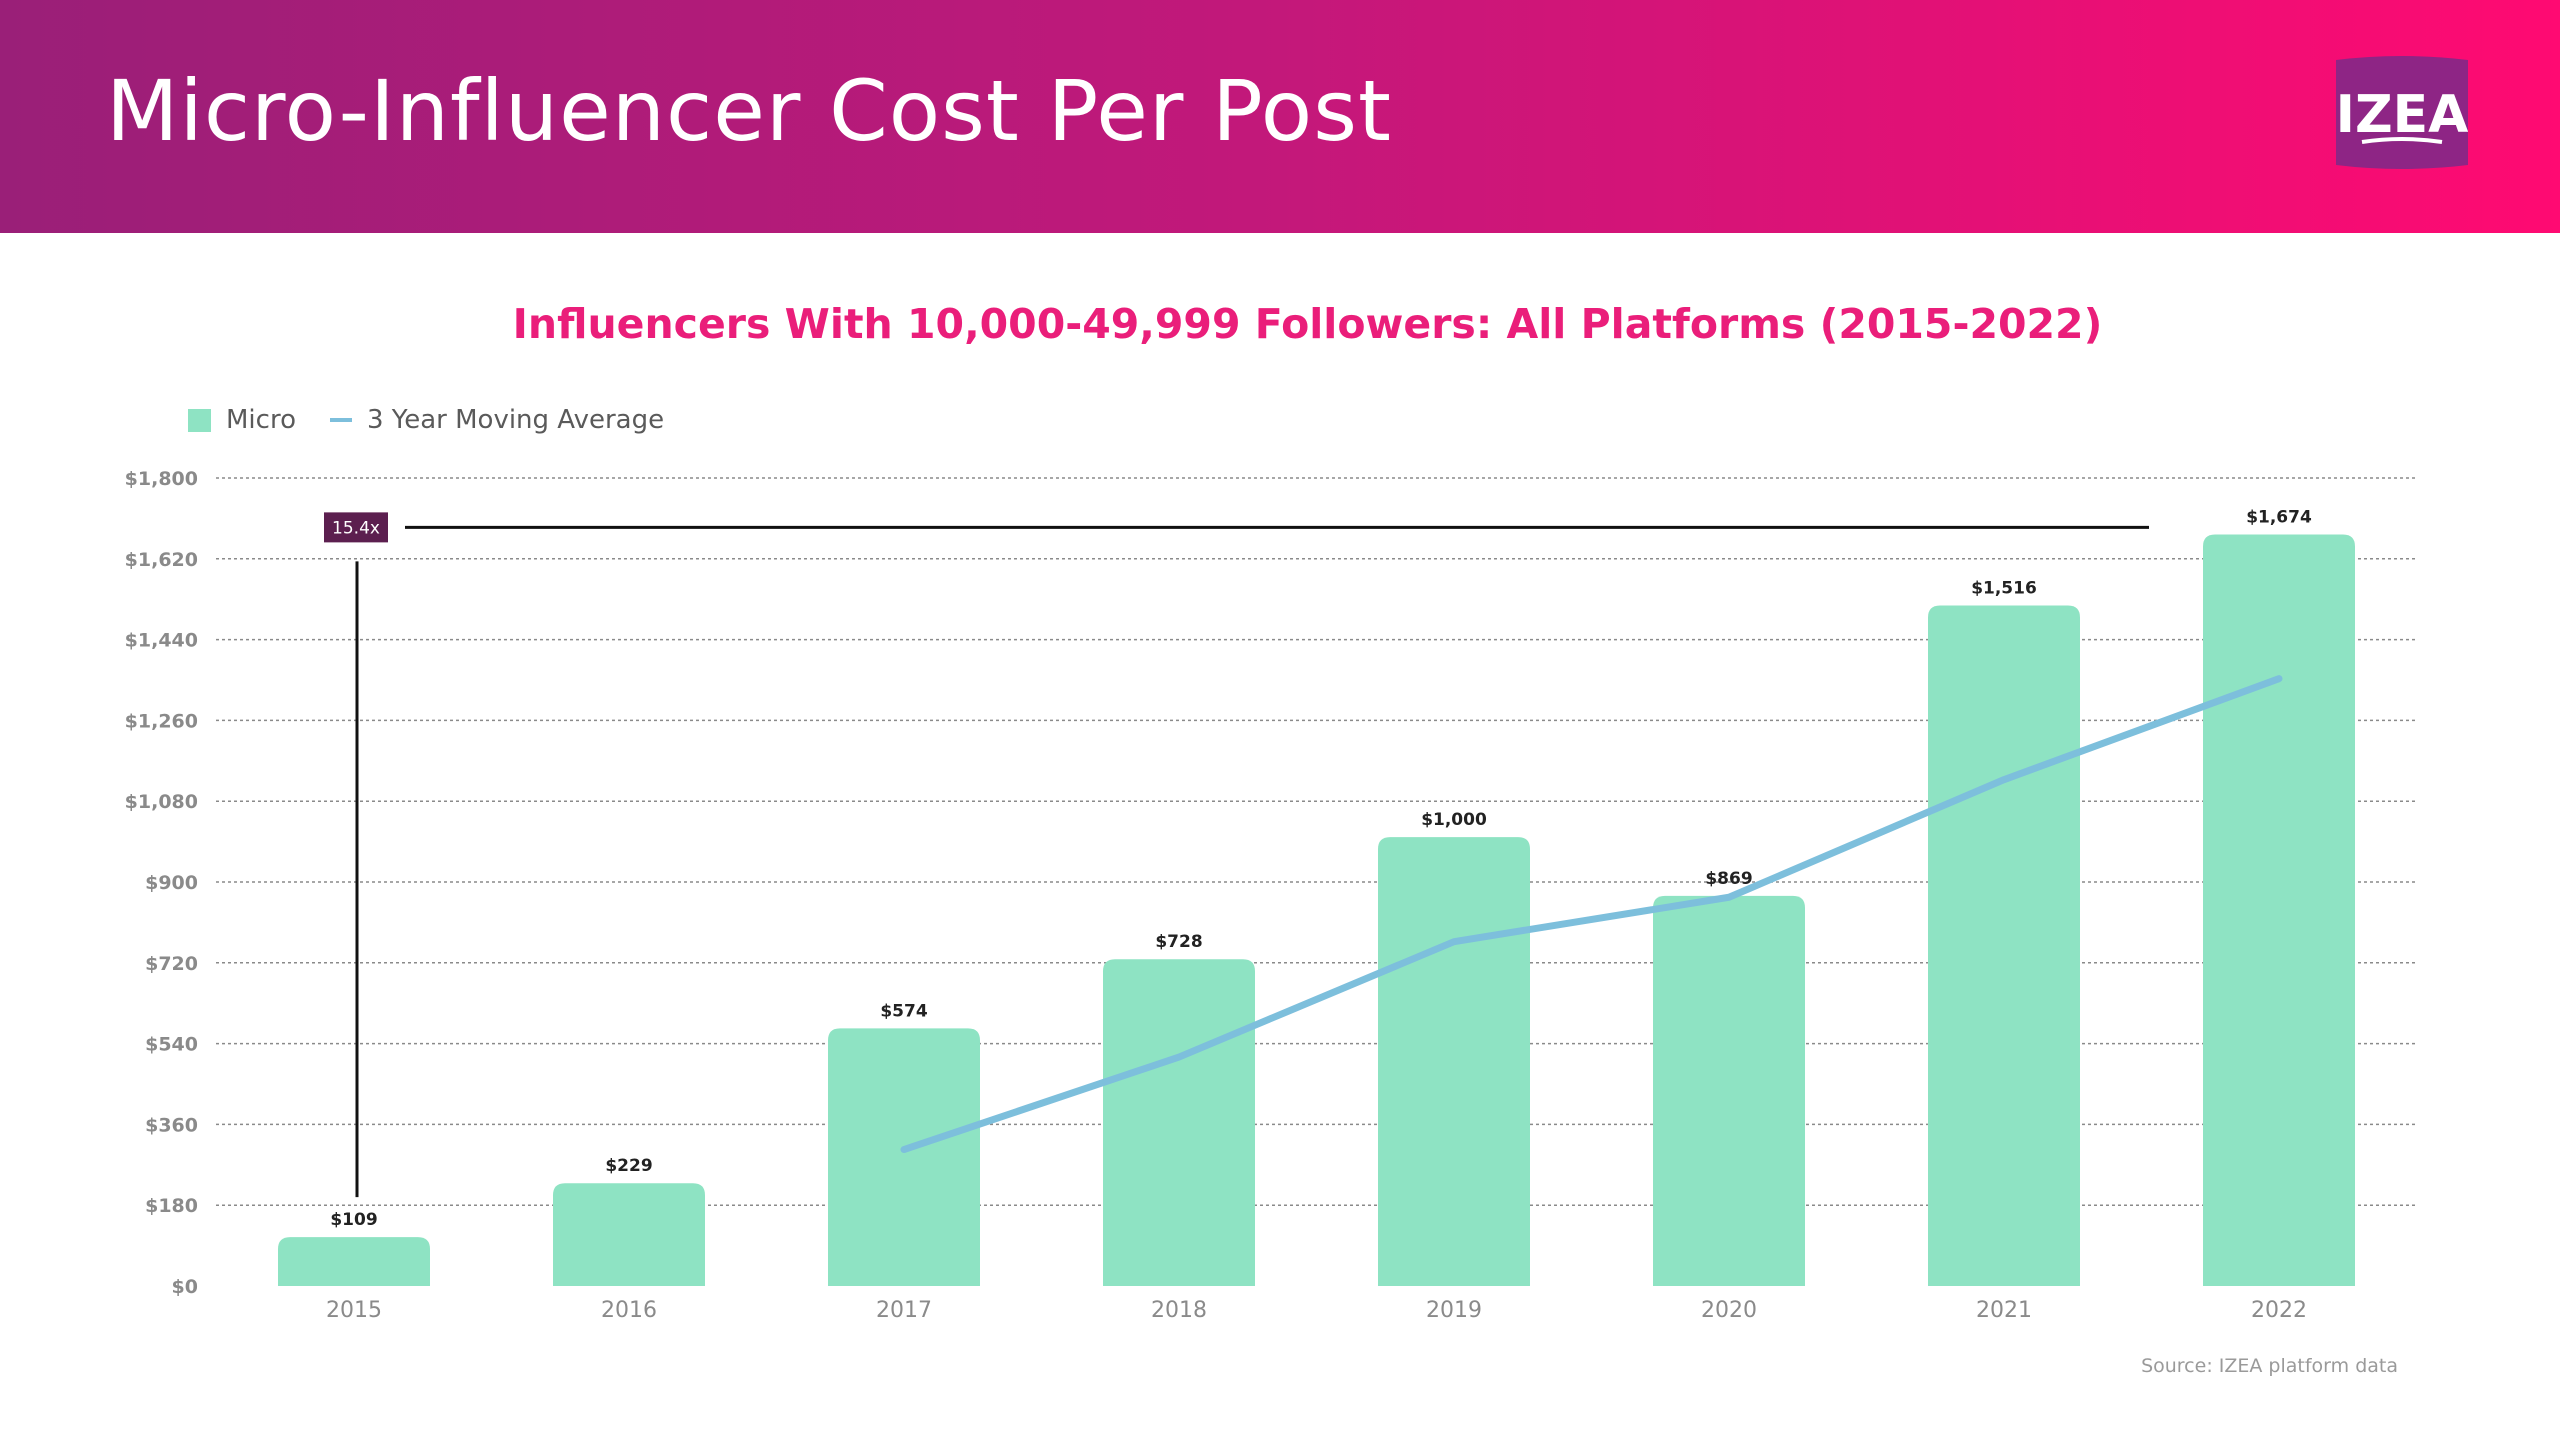 The width and height of the screenshot is (2560, 1440). I want to click on bar-2015, so click(354, 1261).